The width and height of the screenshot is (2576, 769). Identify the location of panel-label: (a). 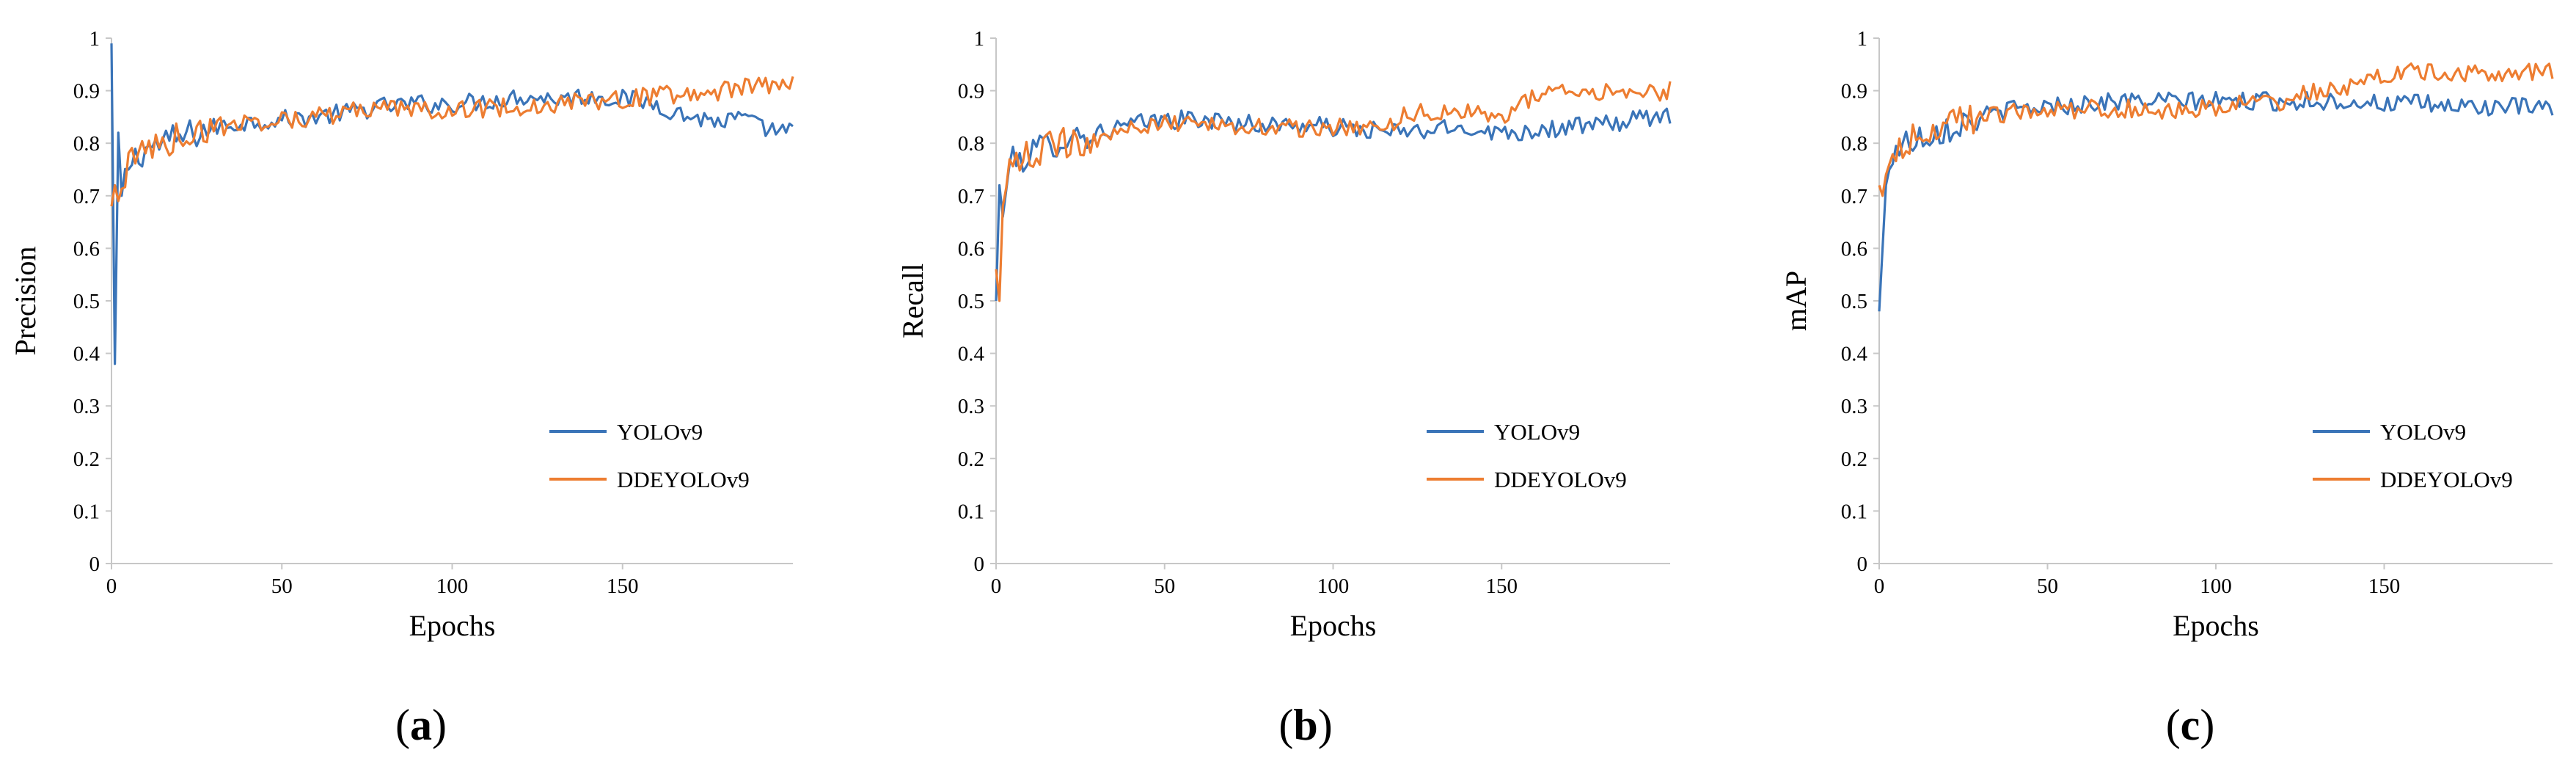
(421, 725).